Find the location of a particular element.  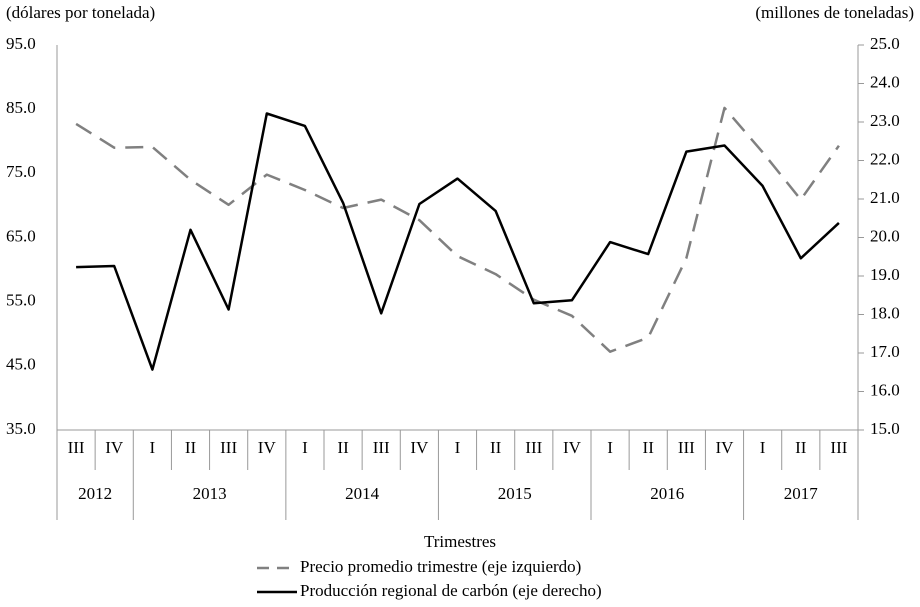

y-tick-label: 75.0 is located at coordinates (21, 171).